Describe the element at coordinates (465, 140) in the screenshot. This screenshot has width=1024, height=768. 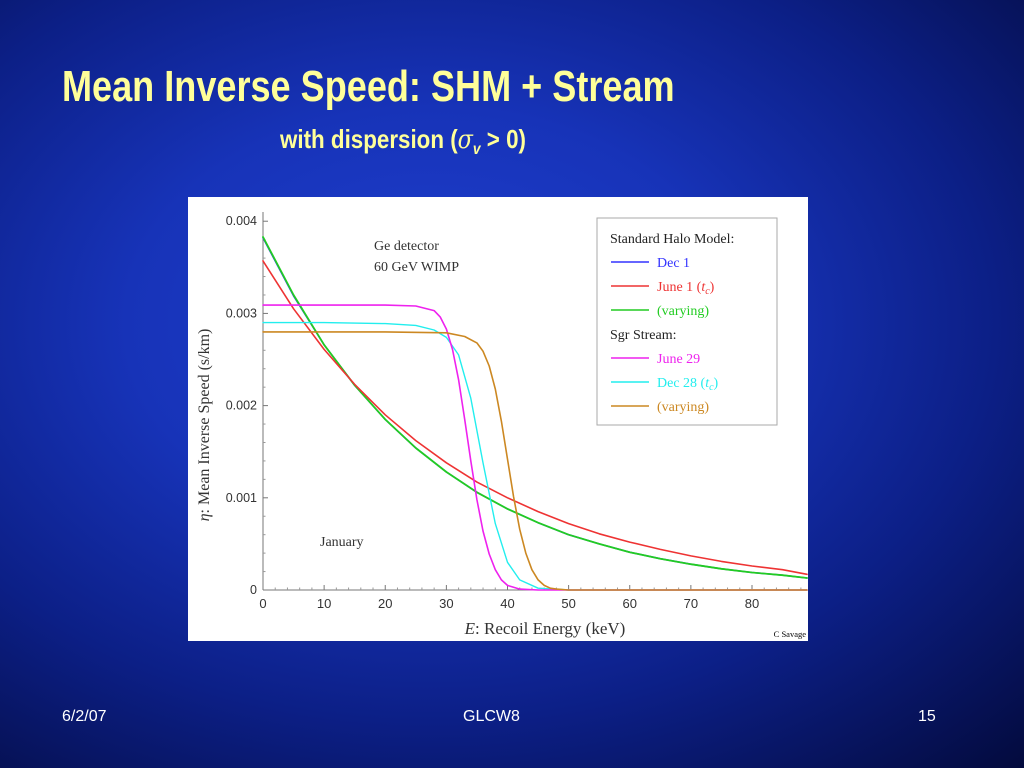
I see `sigma-symbol: σ` at that location.